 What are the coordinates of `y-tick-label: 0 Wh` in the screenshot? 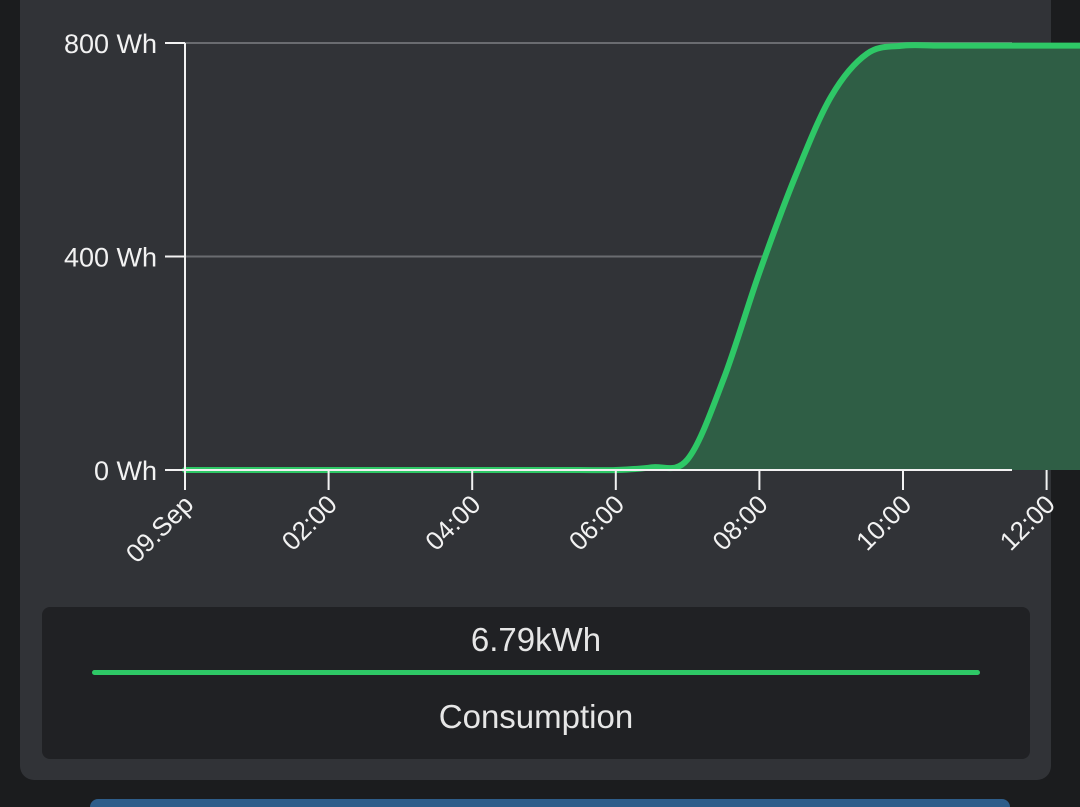 It's located at (125, 471).